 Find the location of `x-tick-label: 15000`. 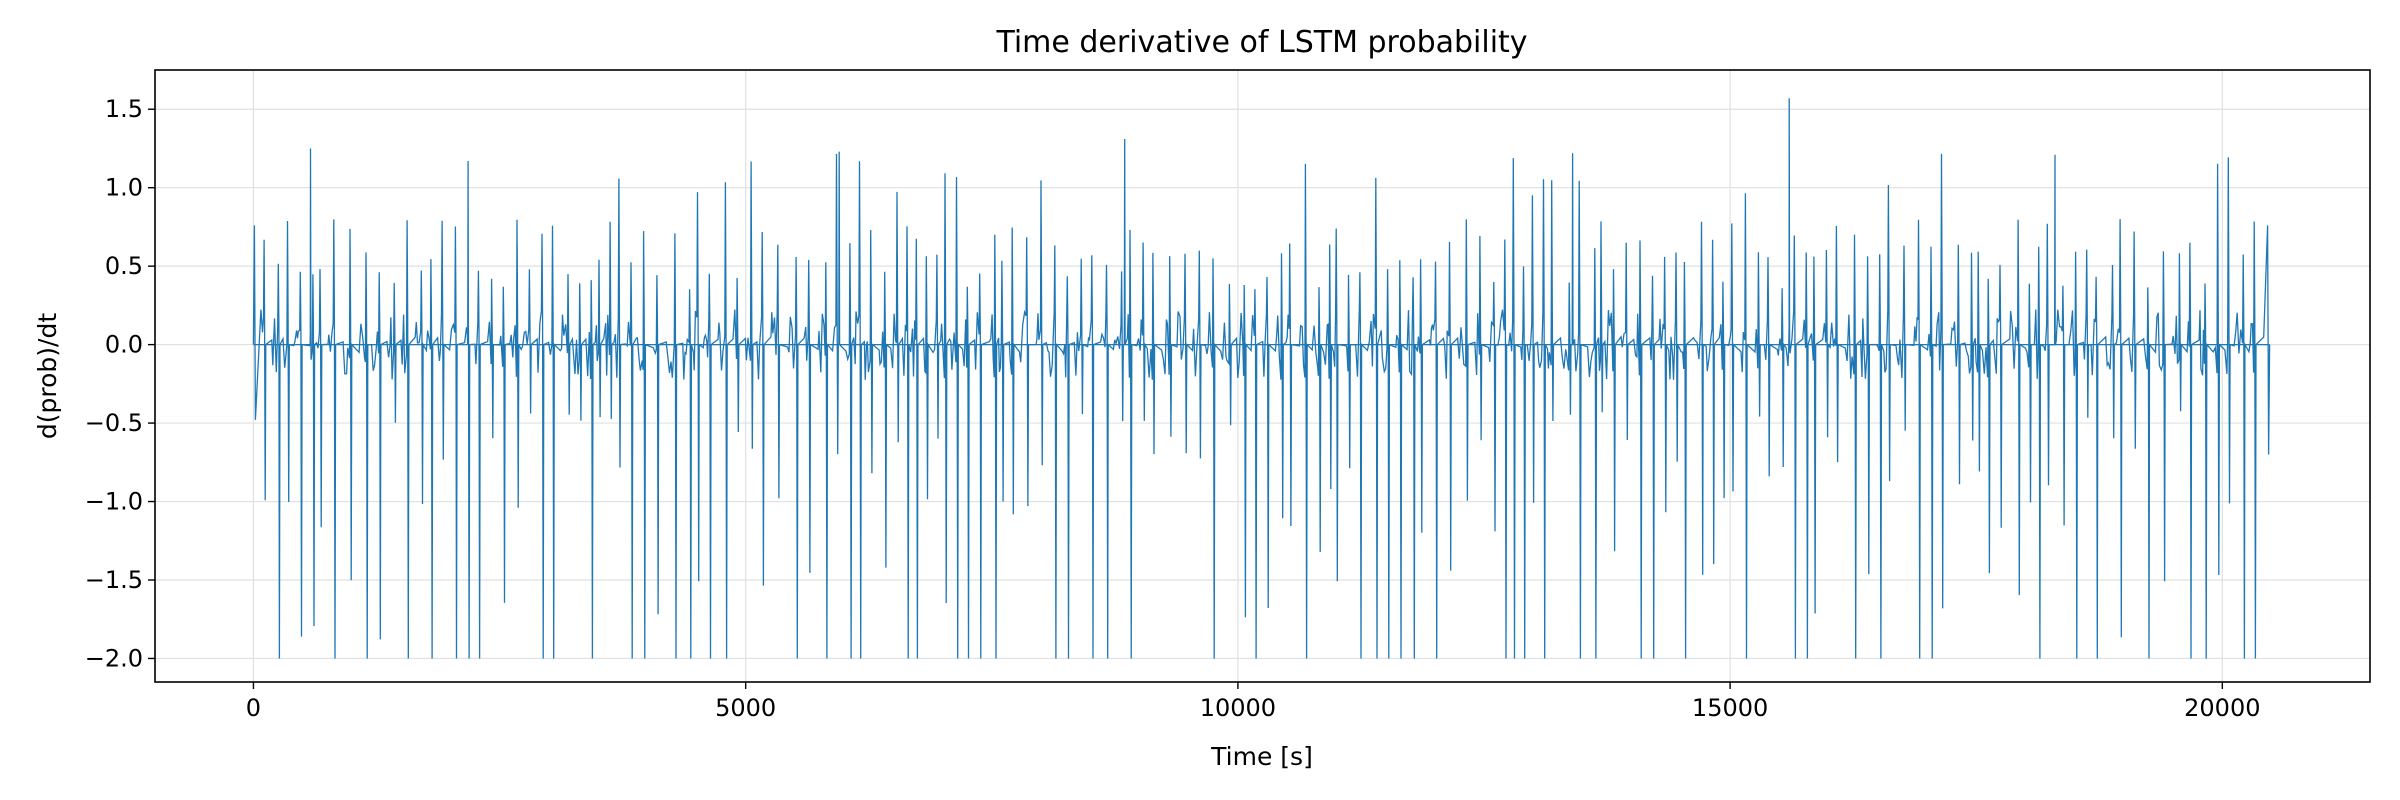

x-tick-label: 15000 is located at coordinates (1730, 708).